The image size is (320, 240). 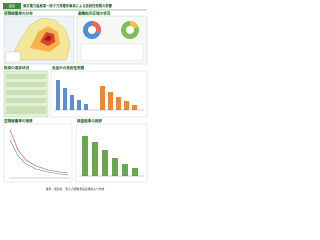 What do you see at coordinates (18, 13) in the screenshot?
I see `section-title: 空間線量率の分布` at bounding box center [18, 13].